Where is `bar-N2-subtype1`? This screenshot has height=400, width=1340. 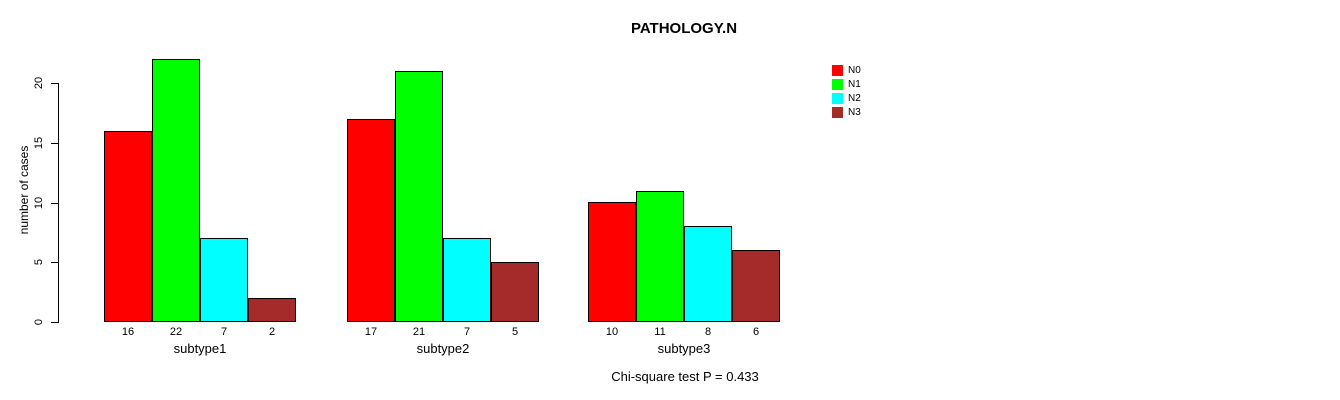 bar-N2-subtype1 is located at coordinates (224, 280).